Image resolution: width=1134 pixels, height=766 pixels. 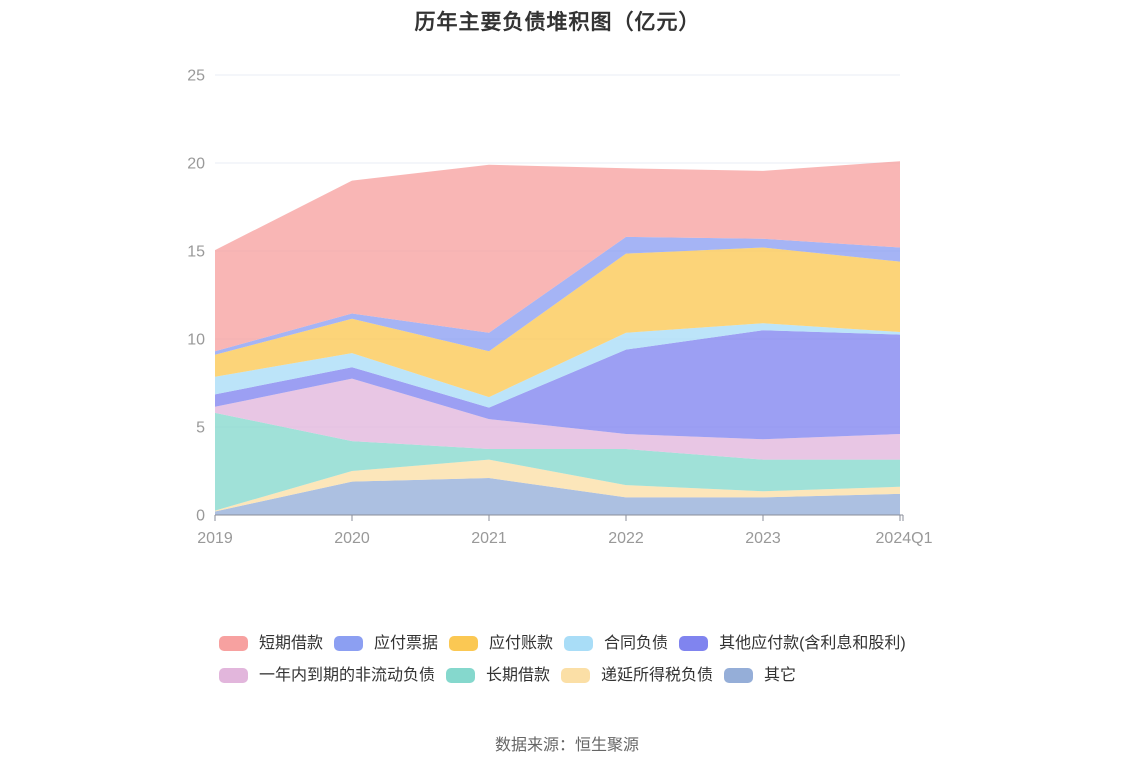 I want to click on legend-item-notes-payable: 应付票据, so click(x=386, y=643).